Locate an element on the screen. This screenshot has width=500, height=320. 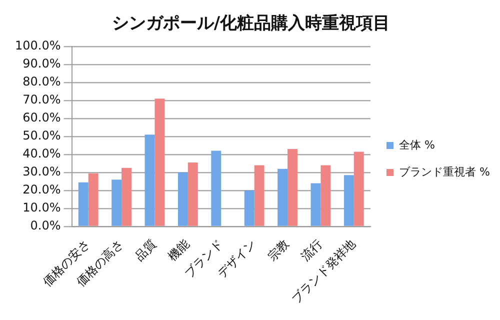
y-tick-label: 80.0% is located at coordinates (41, 81).